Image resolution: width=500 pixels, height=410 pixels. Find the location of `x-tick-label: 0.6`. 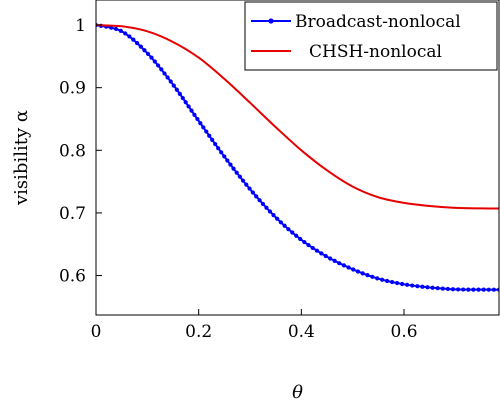

x-tick-label: 0.6 is located at coordinates (404, 332).